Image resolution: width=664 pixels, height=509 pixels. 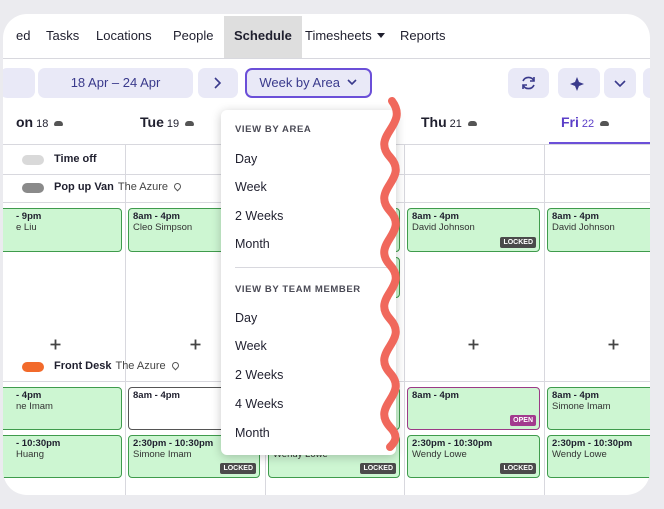 What do you see at coordinates (443, 227) in the screenshot?
I see `shift-name: David Johnson` at bounding box center [443, 227].